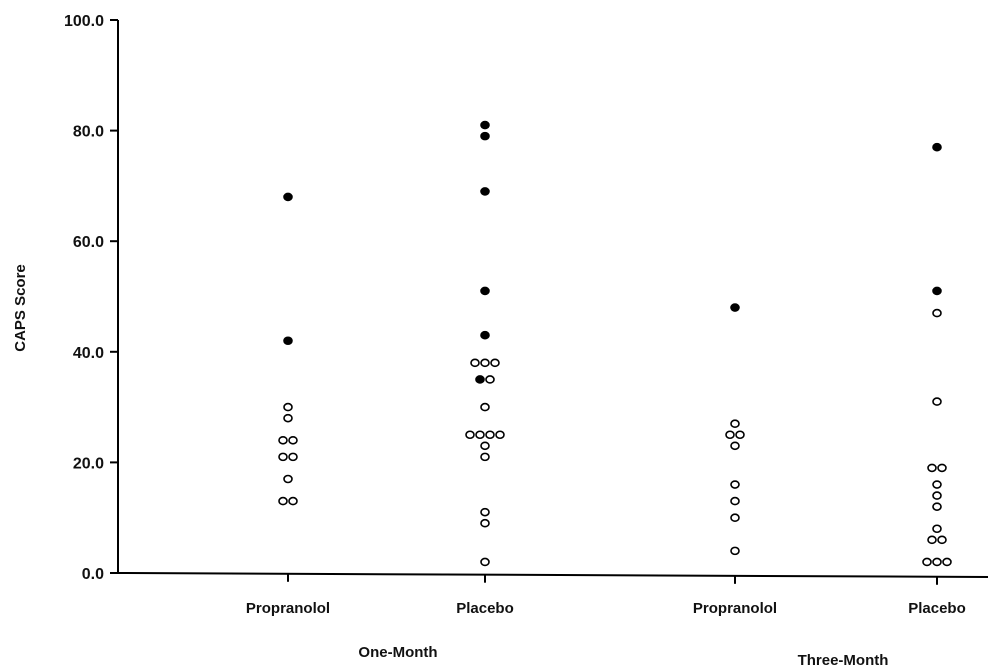 The width and height of the screenshot is (993, 669). Describe the element at coordinates (88, 463) in the screenshot. I see `y-tick-label: 20.0` at that location.